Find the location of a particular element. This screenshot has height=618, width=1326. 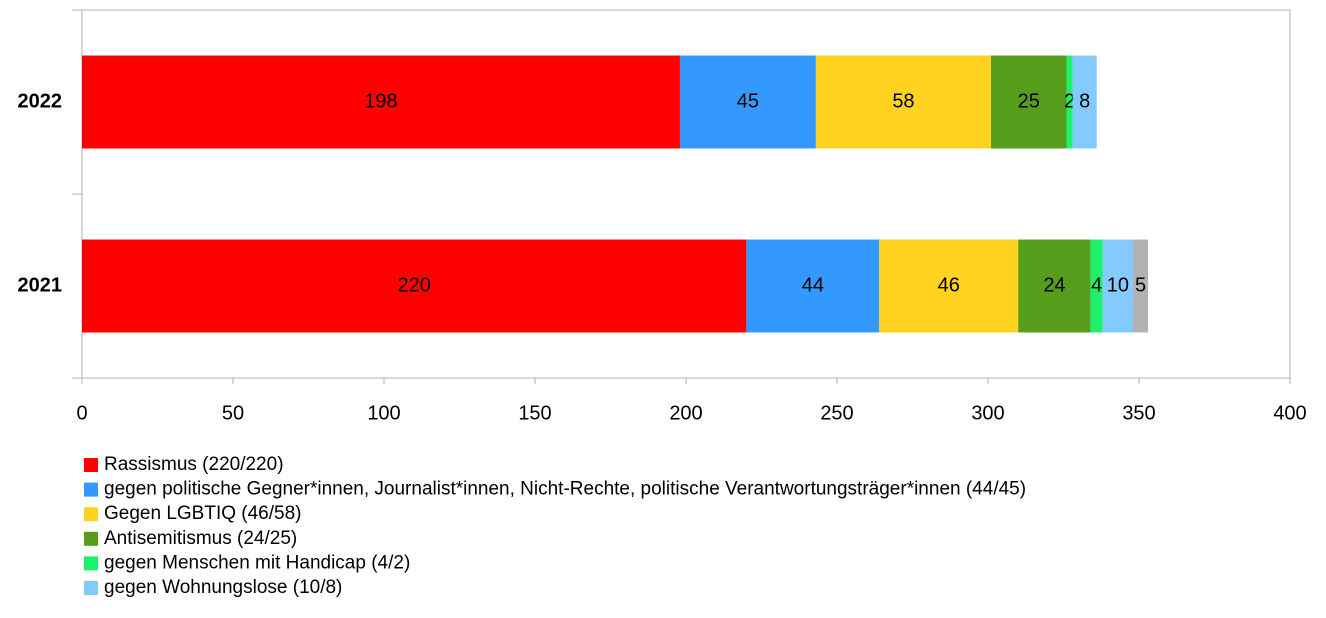

category-label: 2022 is located at coordinates (40, 101).